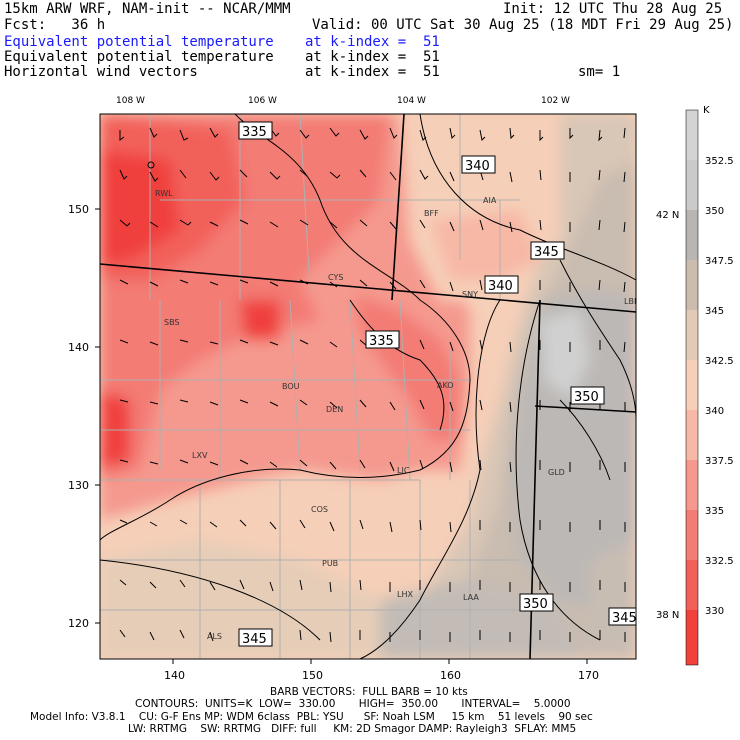  What do you see at coordinates (200, 455) in the screenshot?
I see `station-lxv: LXV` at bounding box center [200, 455].